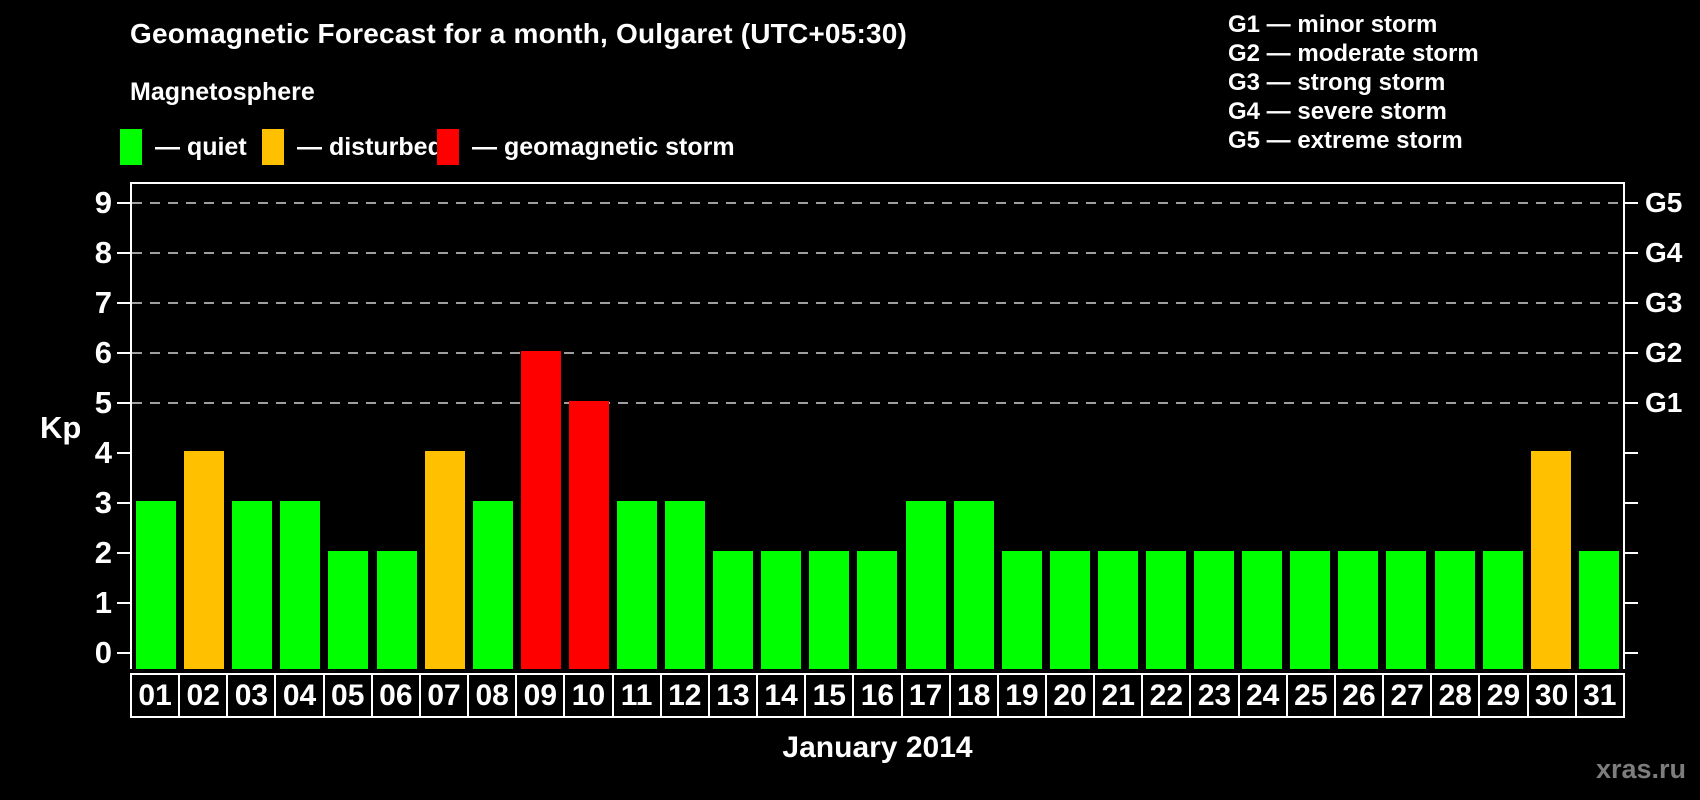  I want to click on y-axis-tick-label-0: 0, so click(103, 652).